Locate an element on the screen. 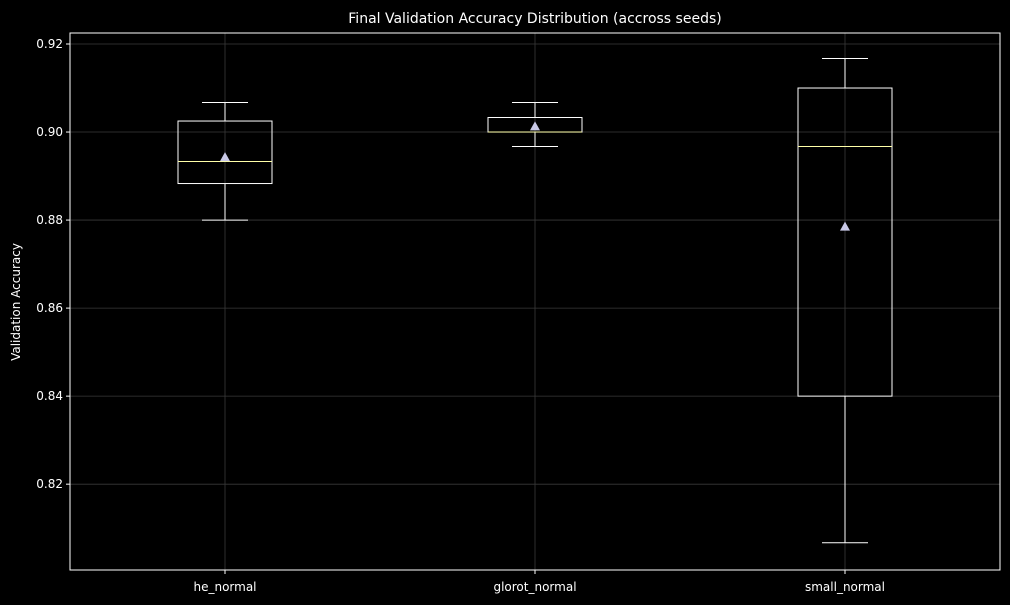  y-axis-label: Validation Accuracy is located at coordinates (16, 302).